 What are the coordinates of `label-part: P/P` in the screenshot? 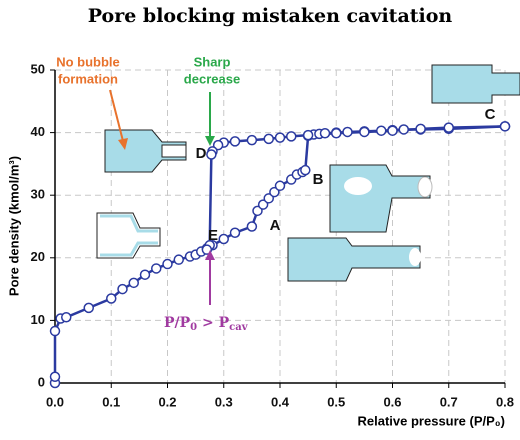 It's located at (177, 323).